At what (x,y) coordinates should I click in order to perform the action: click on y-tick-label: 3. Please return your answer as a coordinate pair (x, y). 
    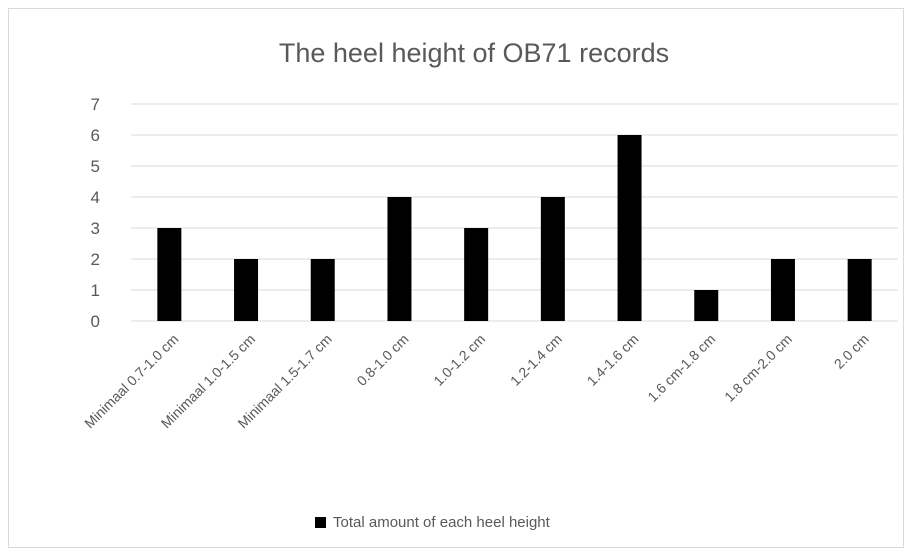
    Looking at the image, I should click on (95, 228).